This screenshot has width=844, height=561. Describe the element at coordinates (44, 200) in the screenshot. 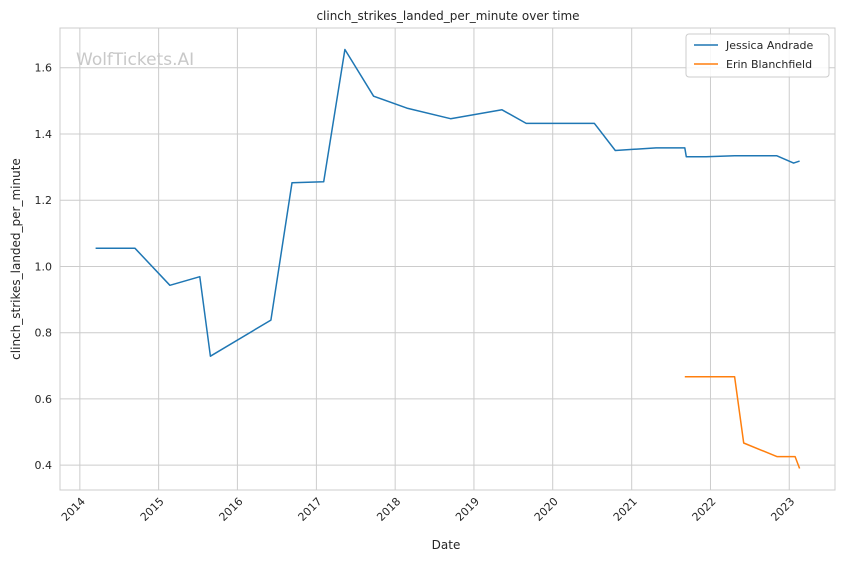

I see `y-tick-label: 1.2` at that location.